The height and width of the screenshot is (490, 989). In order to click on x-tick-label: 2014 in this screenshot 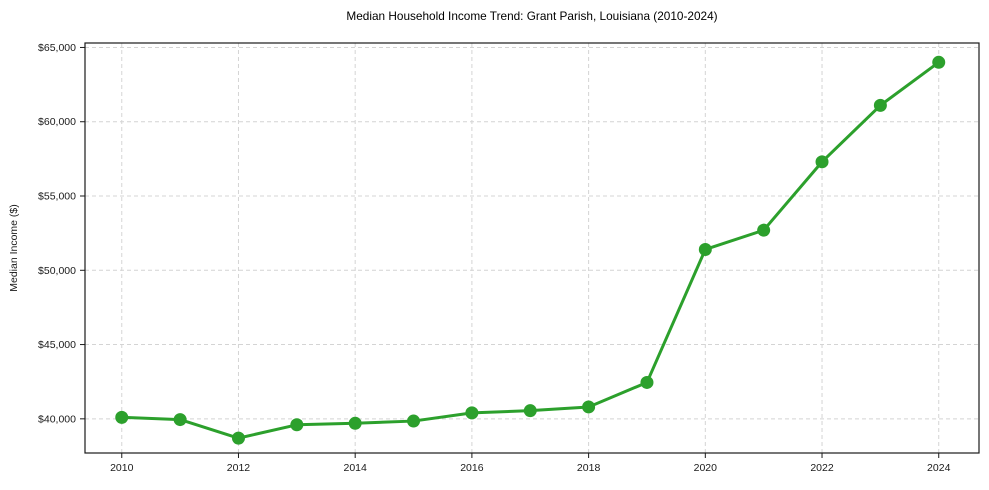, I will do `click(356, 468)`.